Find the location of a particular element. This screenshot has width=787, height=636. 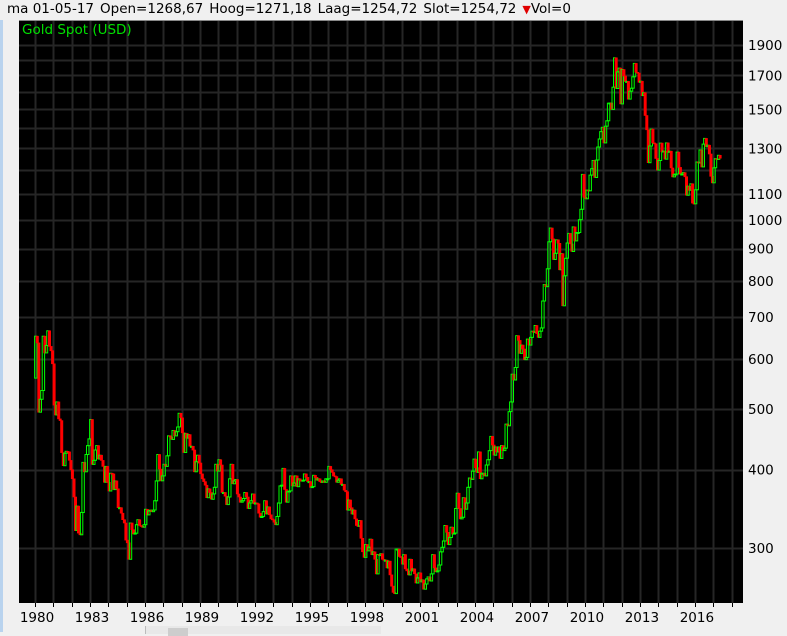

triangle-down-icon: ▼ is located at coordinates (526, 9).